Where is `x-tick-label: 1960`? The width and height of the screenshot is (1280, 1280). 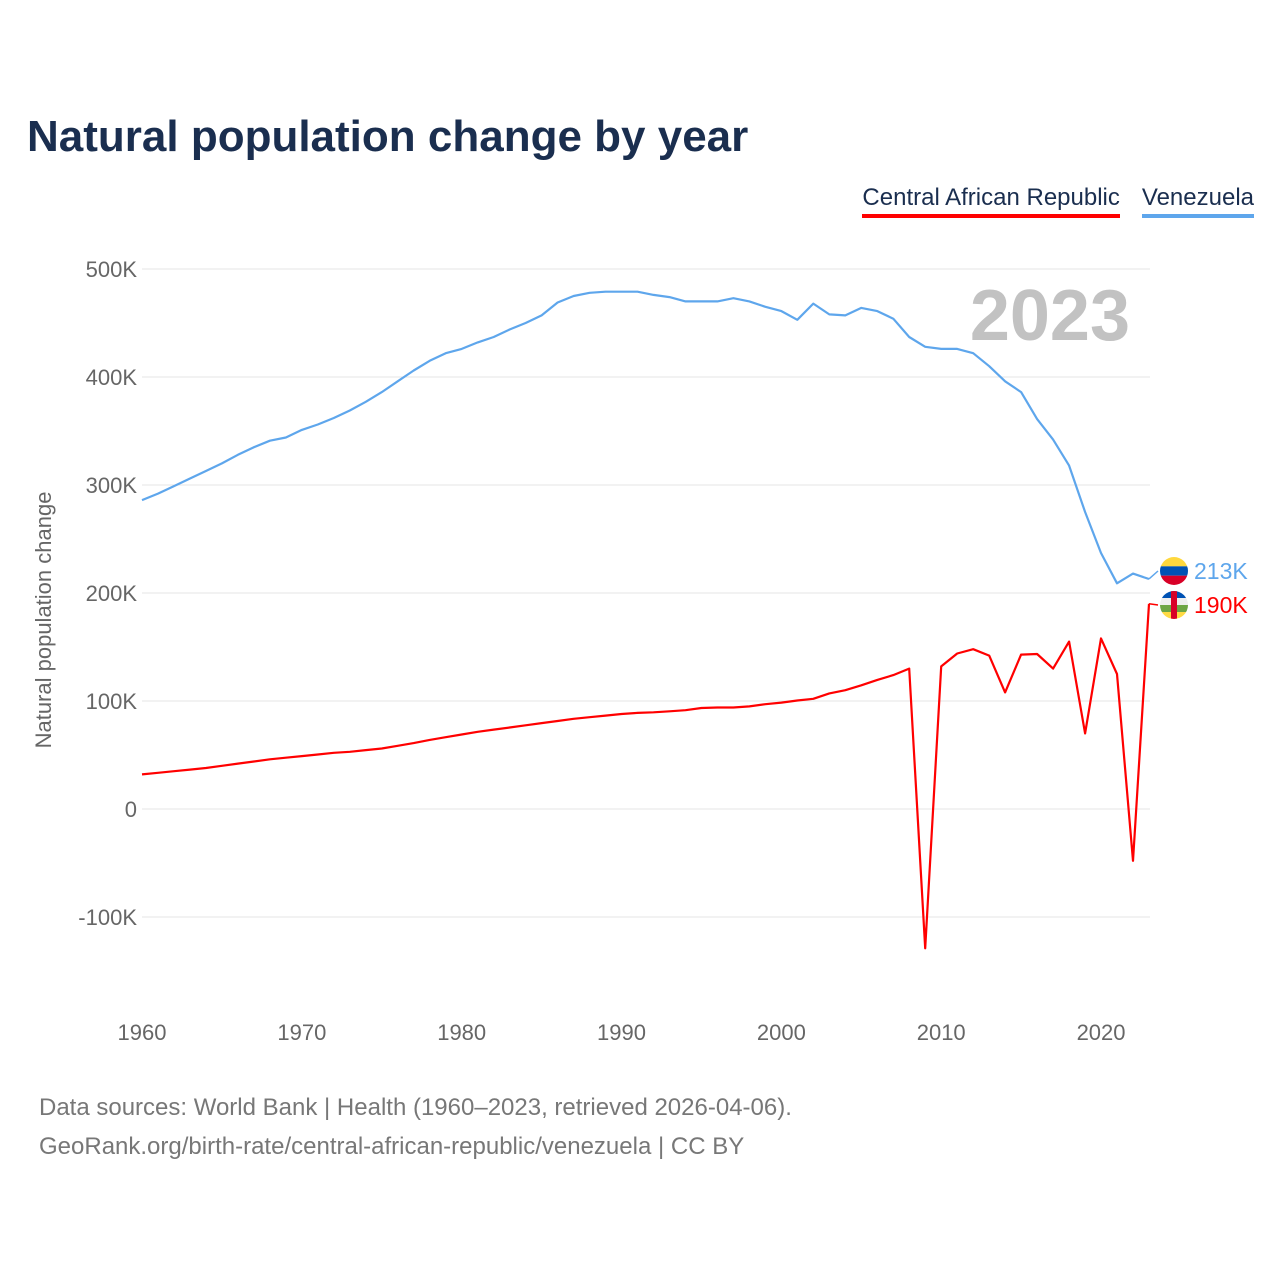
x-tick-label: 1960 is located at coordinates (142, 1032).